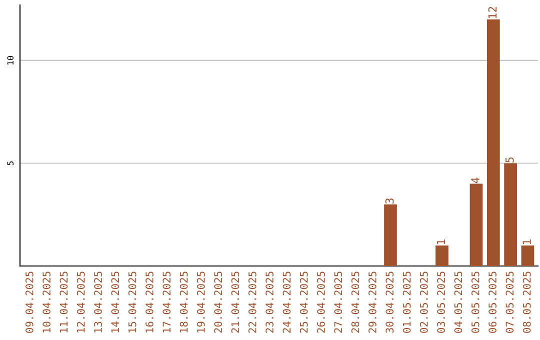 The height and width of the screenshot is (340, 540). Describe the element at coordinates (458, 302) in the screenshot. I see `x-tick-label: 04.05.2025` at that location.